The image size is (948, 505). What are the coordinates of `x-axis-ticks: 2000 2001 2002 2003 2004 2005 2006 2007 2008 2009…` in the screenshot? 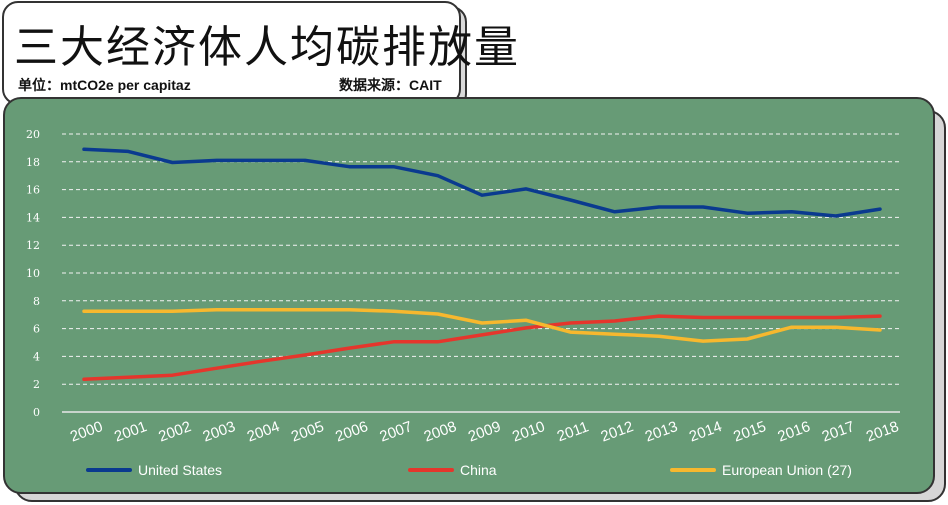 It's located at (484, 431).